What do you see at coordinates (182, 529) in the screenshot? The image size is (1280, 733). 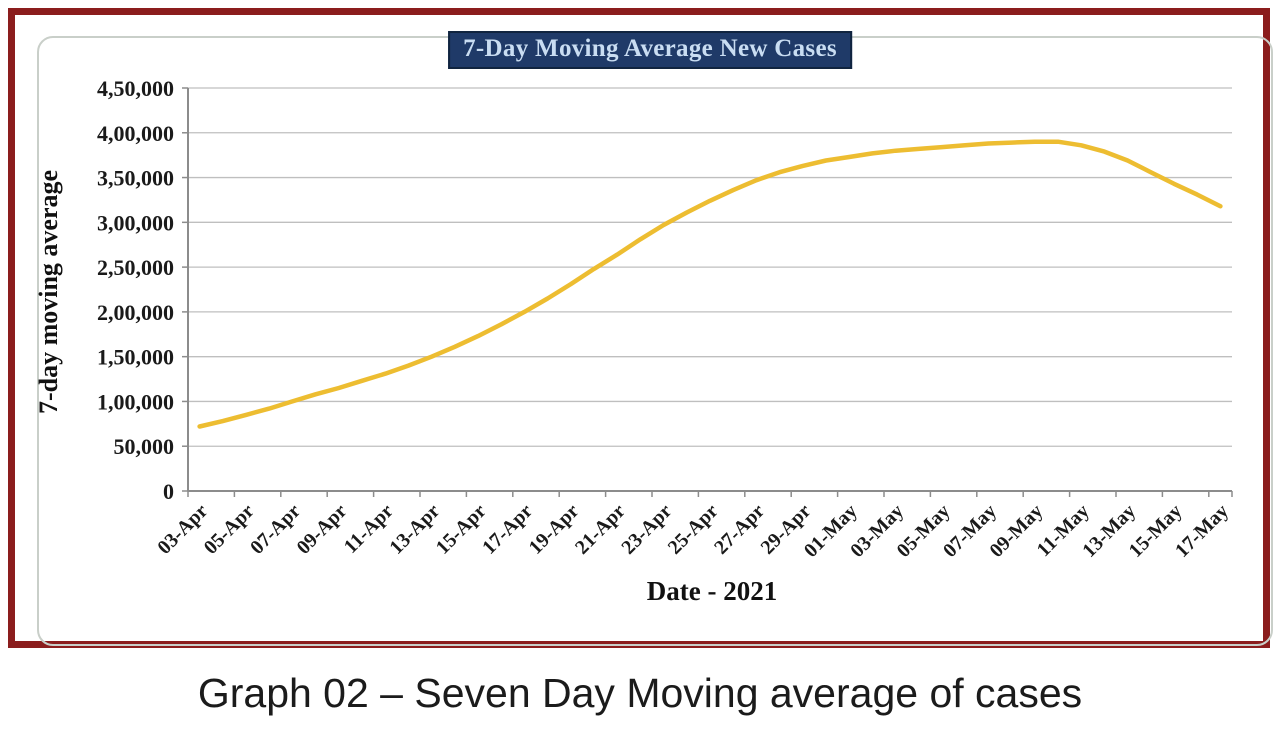 I see `x-tick-label: 03-Apr` at bounding box center [182, 529].